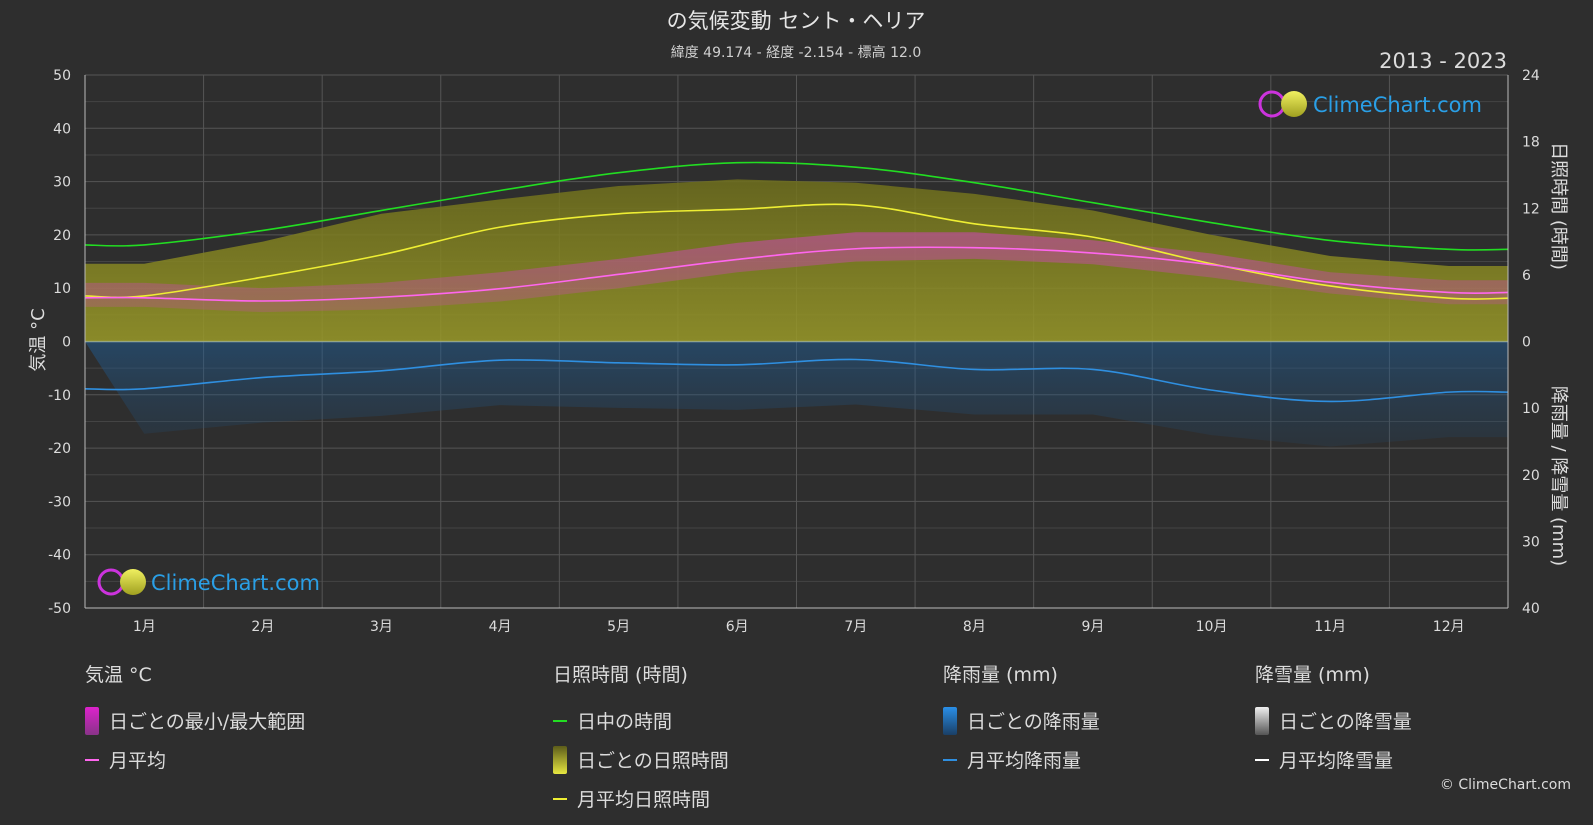 Image resolution: width=1593 pixels, height=825 pixels. I want to click on month-tick-label: 1月, so click(144, 627).